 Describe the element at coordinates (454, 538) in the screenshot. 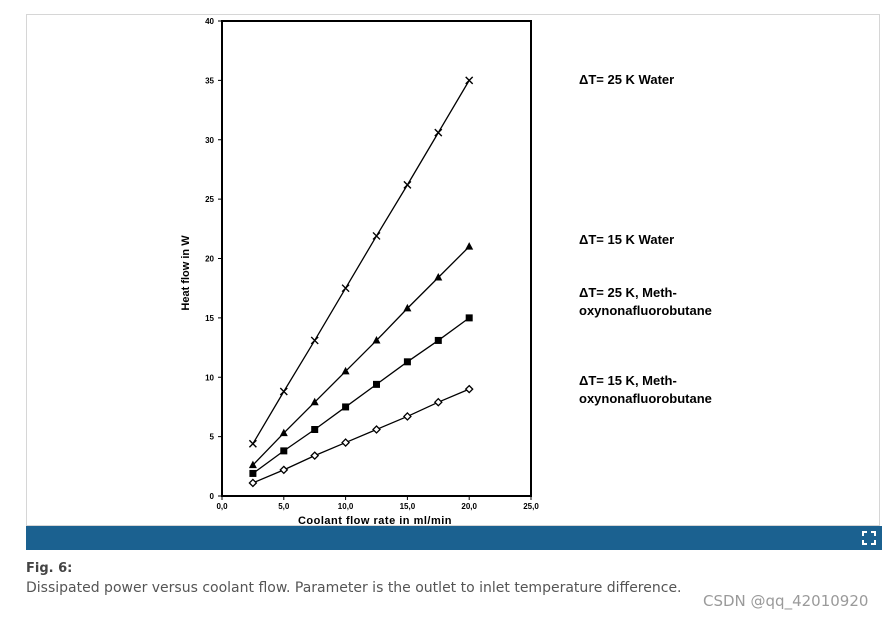

I see `caption-bar` at that location.